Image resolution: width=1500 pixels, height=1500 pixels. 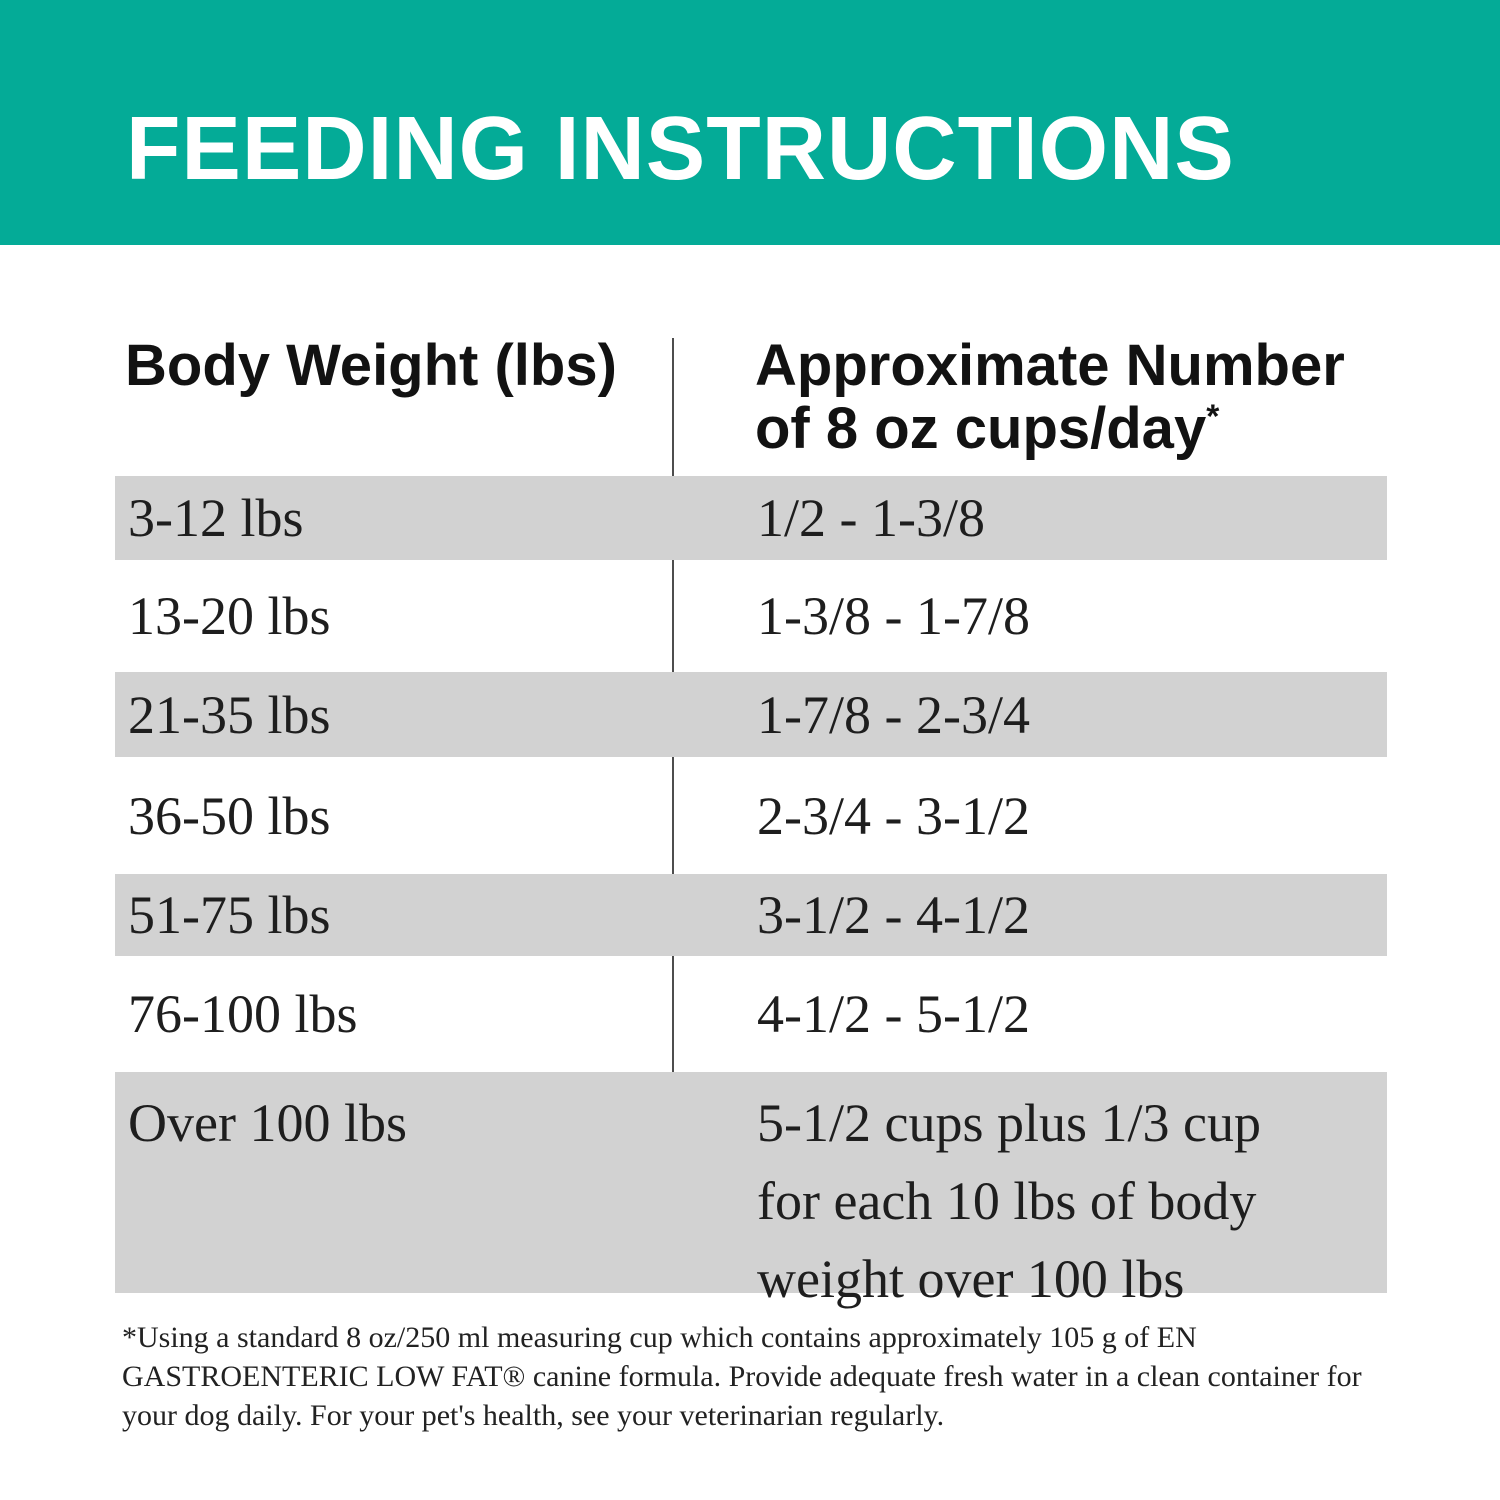 What do you see at coordinates (751, 1014) in the screenshot?
I see `table-row: 76-100 lbs 4-1/2 - 5-1/2` at bounding box center [751, 1014].